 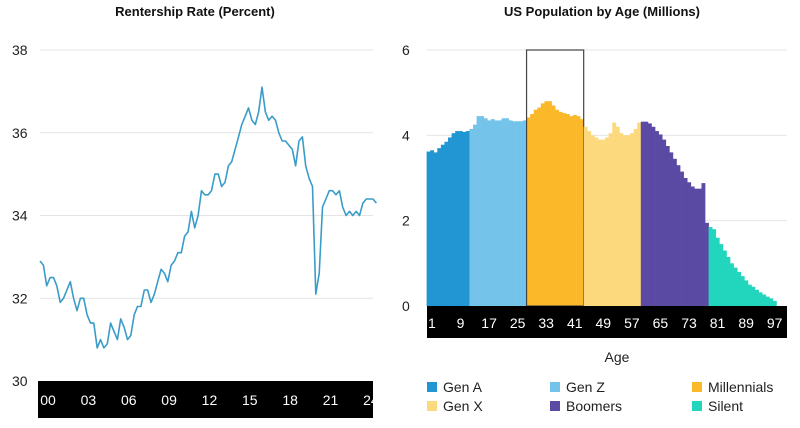 What do you see at coordinates (518, 323) in the screenshot?
I see `x-tick-label: 25` at bounding box center [518, 323].